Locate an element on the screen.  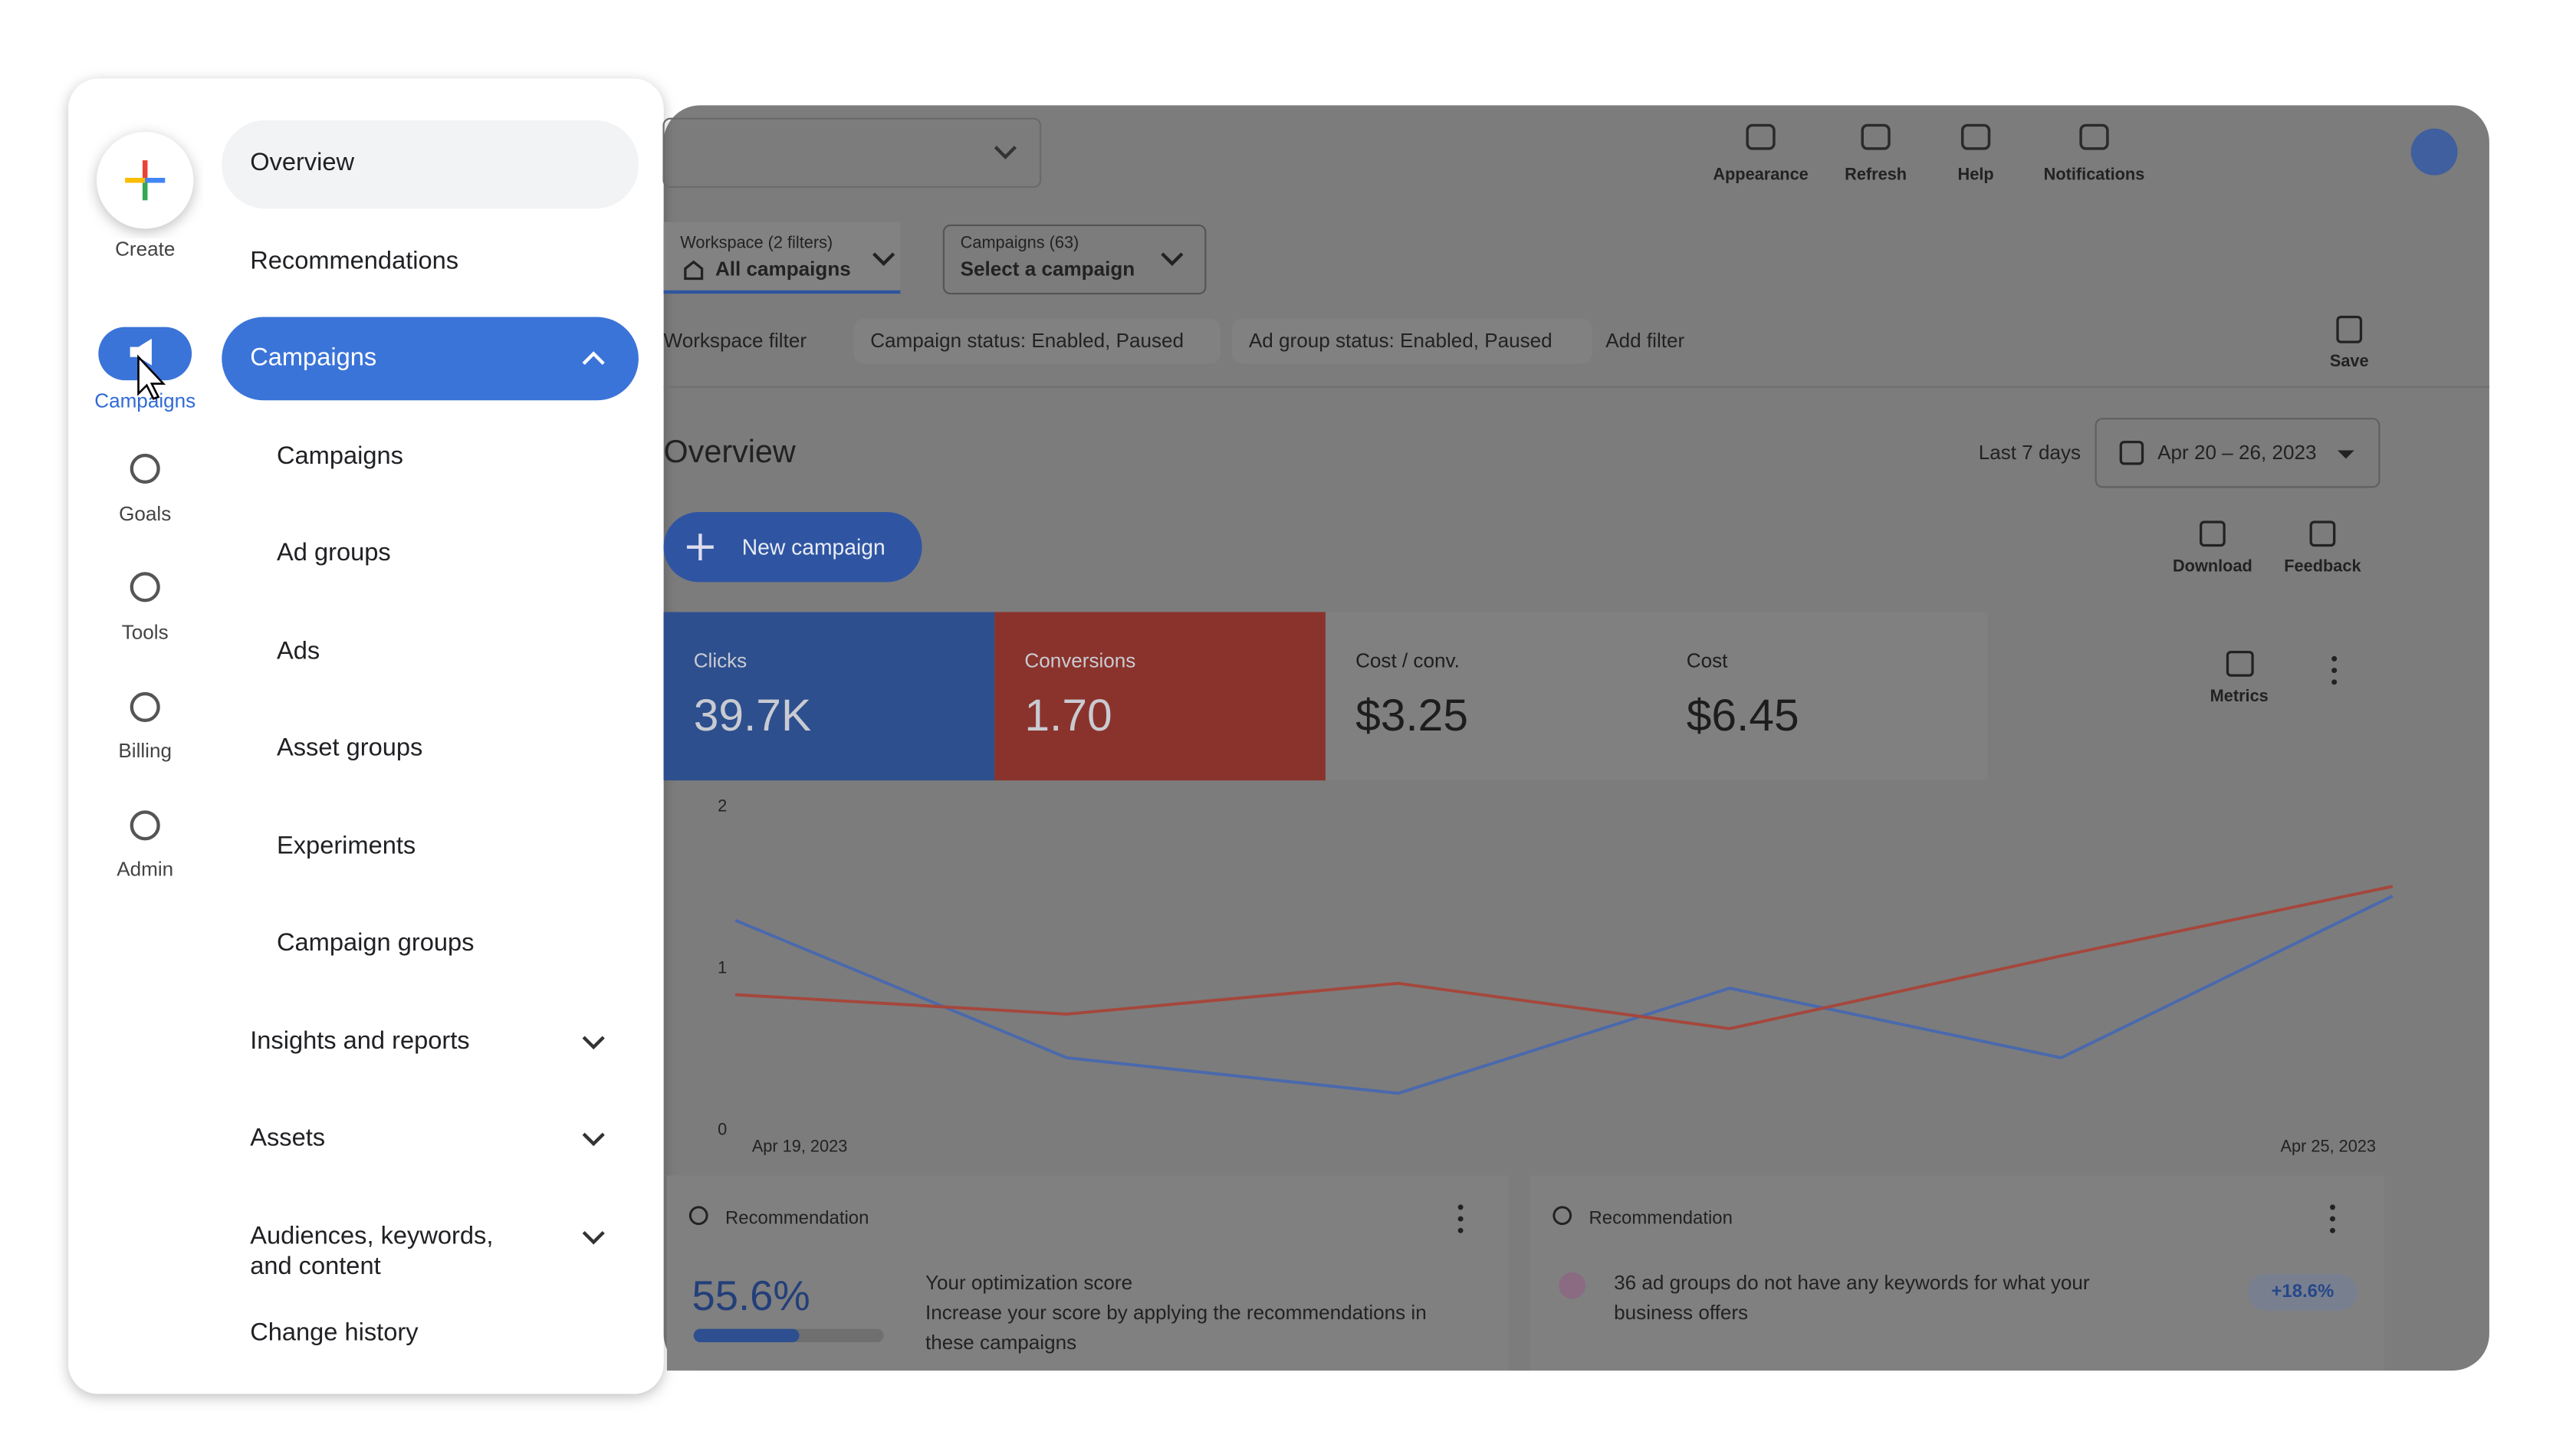
menu-item: Experiments is located at coordinates (346, 845).